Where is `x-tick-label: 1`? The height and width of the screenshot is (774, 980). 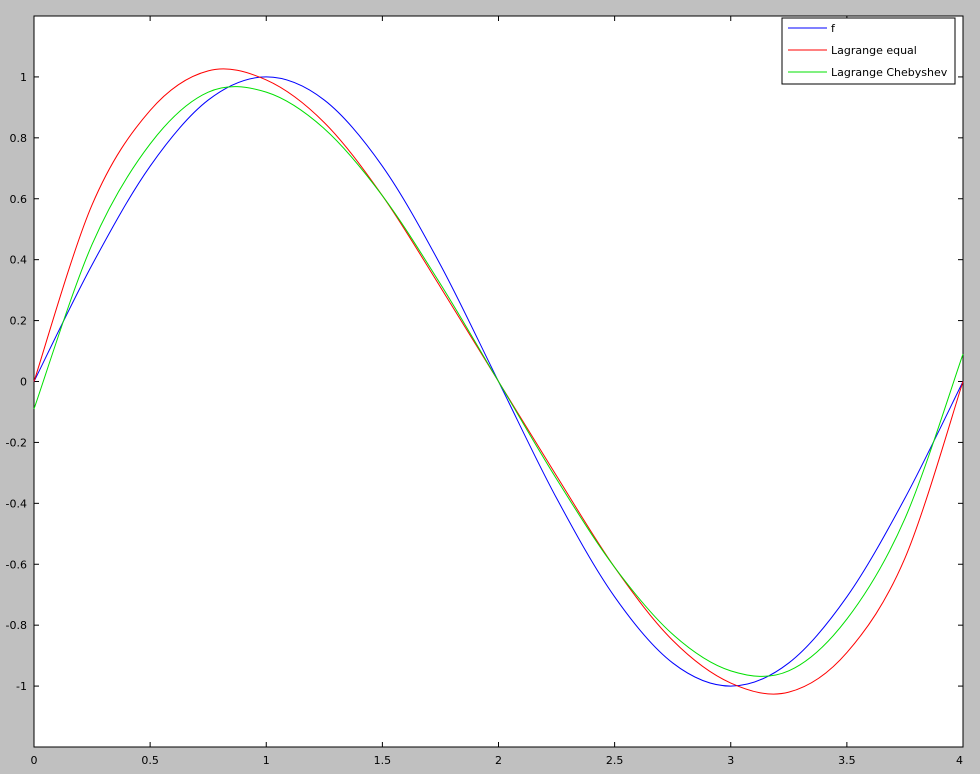 x-tick-label: 1 is located at coordinates (266, 760).